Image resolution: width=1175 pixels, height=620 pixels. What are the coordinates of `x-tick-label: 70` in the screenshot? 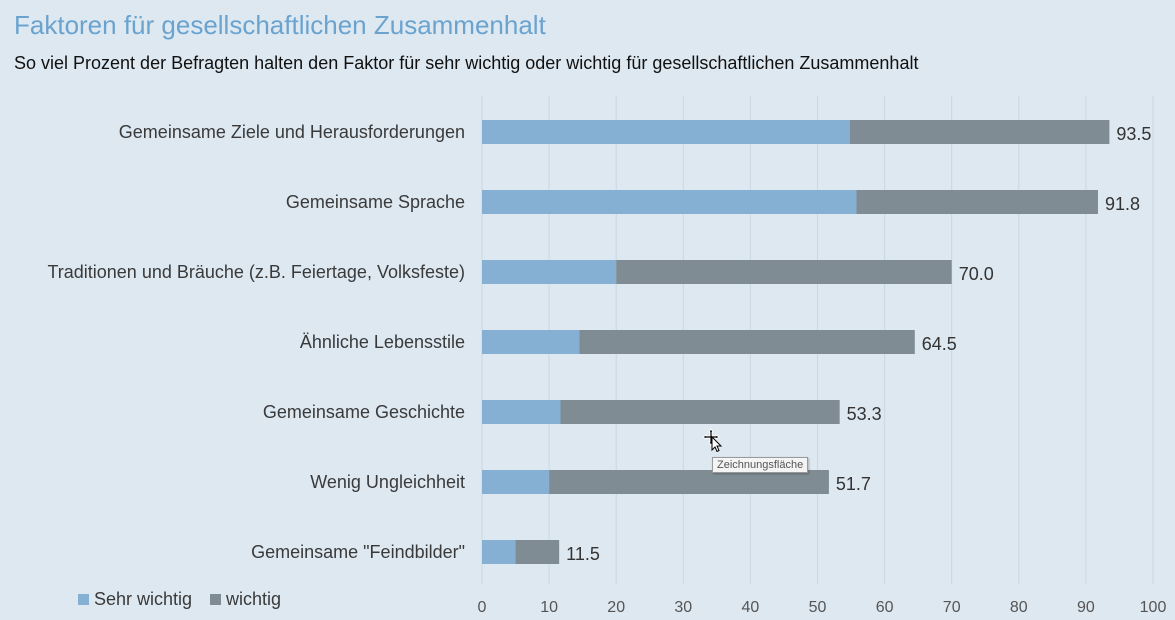 It's located at (952, 607).